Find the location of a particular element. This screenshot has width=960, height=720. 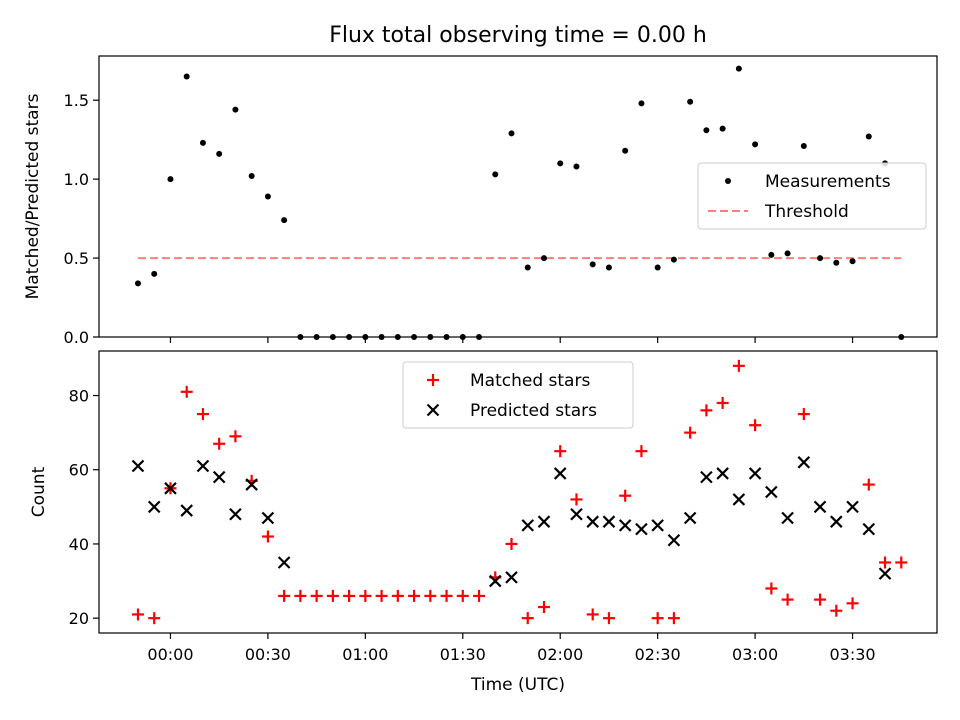

legend-matched-marker is located at coordinates (433, 380).